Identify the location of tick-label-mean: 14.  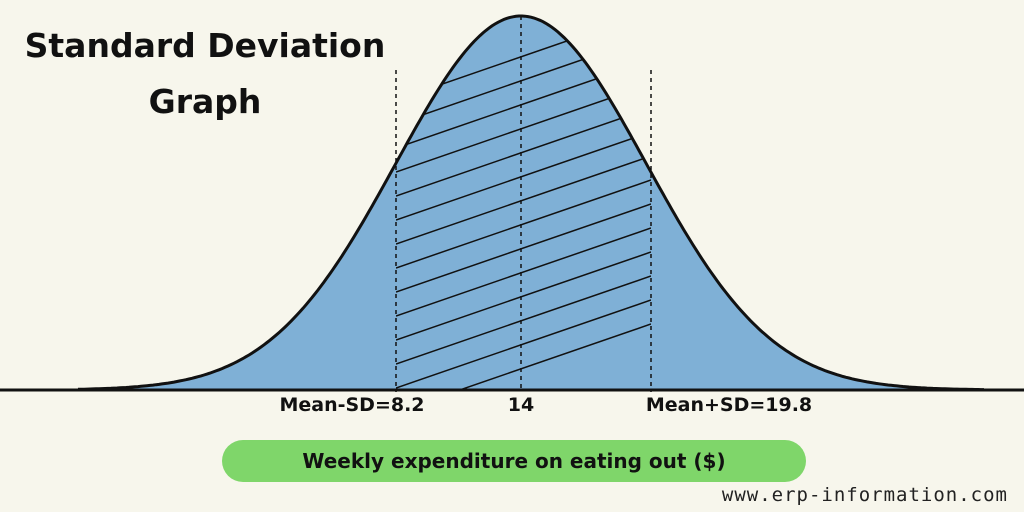
(521, 405).